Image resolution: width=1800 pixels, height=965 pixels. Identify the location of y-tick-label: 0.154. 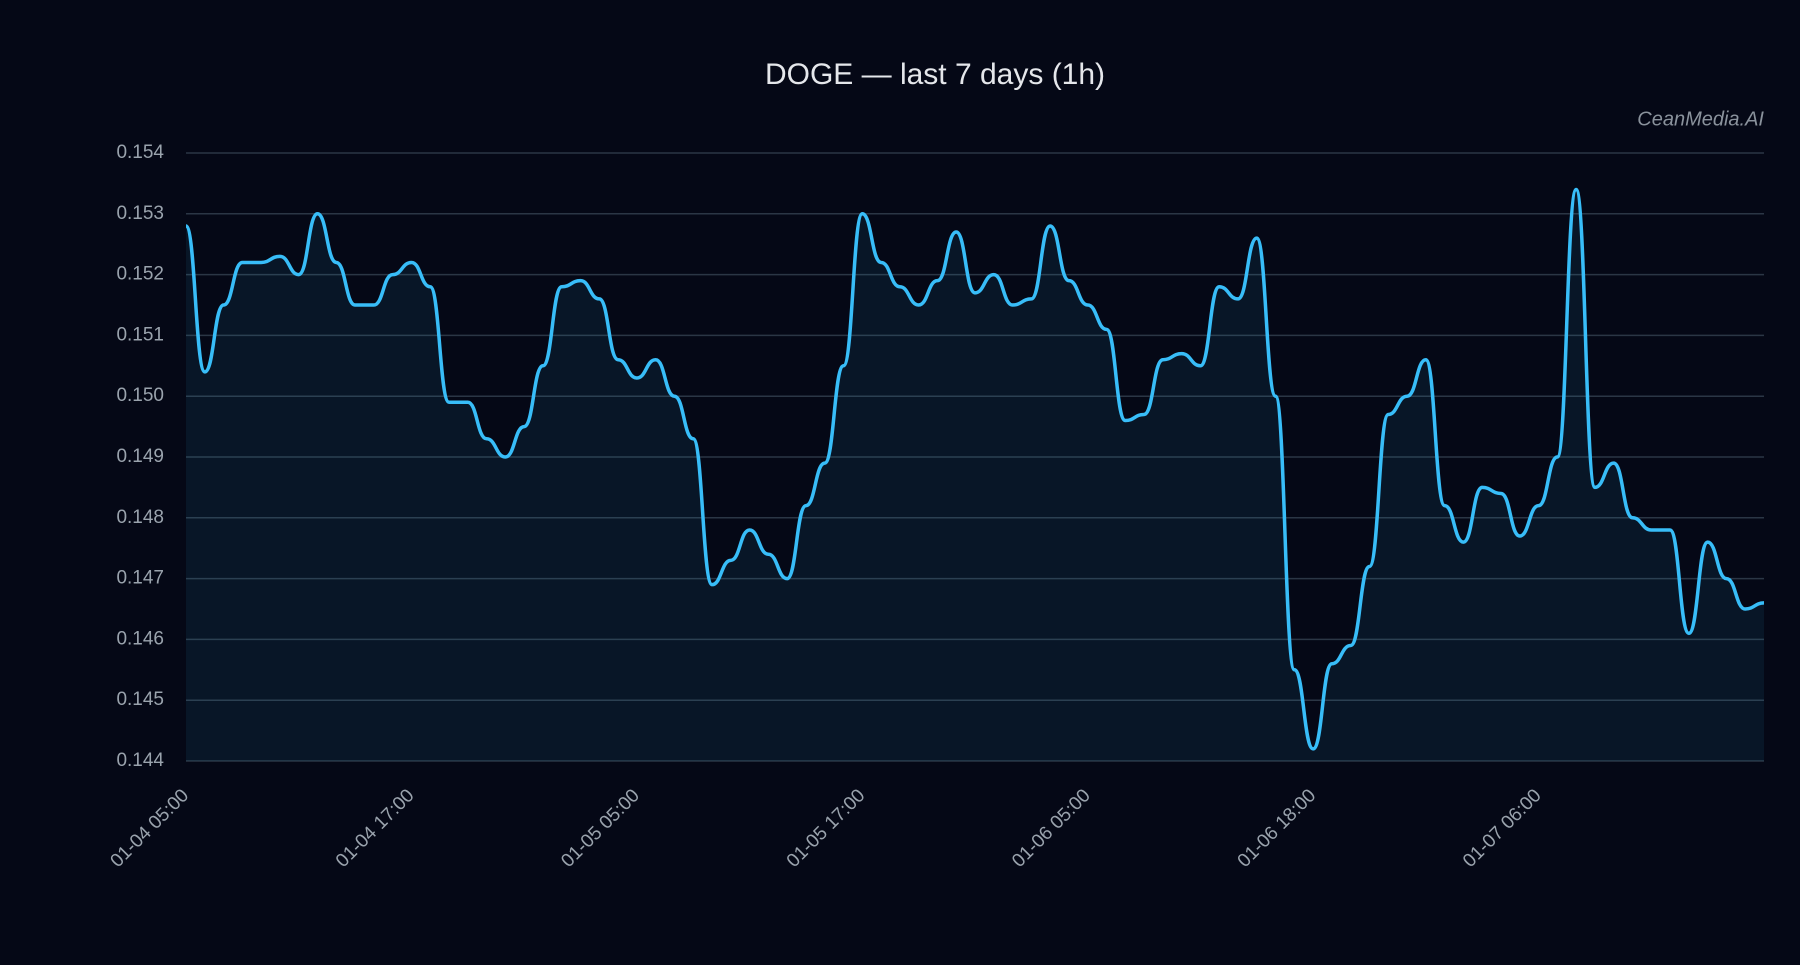
(140, 152).